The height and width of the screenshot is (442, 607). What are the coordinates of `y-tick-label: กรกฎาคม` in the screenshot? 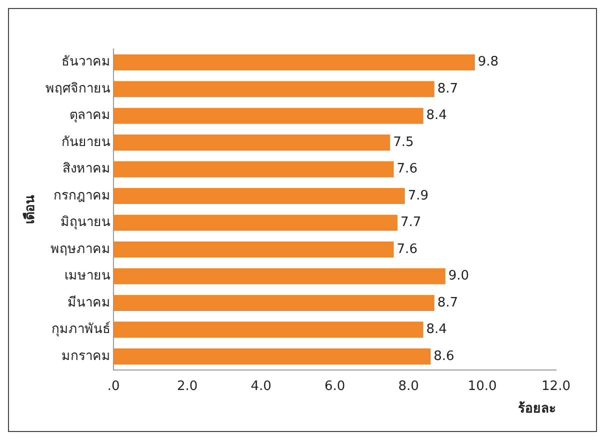 It's located at (82, 196).